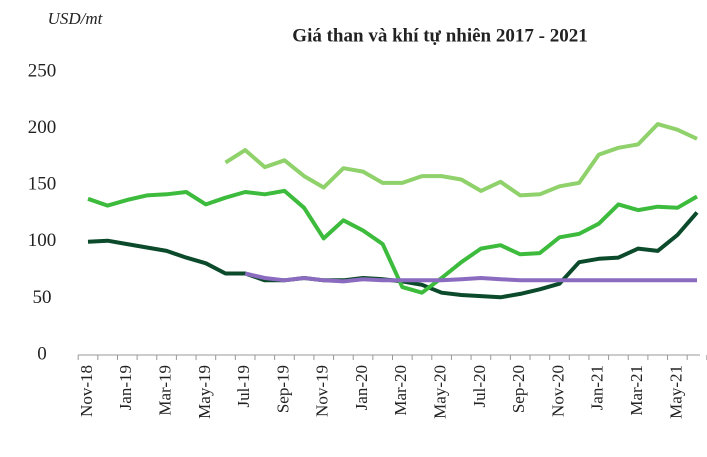  Describe the element at coordinates (322, 391) in the screenshot. I see `x-tick-label: Nov-19` at that location.